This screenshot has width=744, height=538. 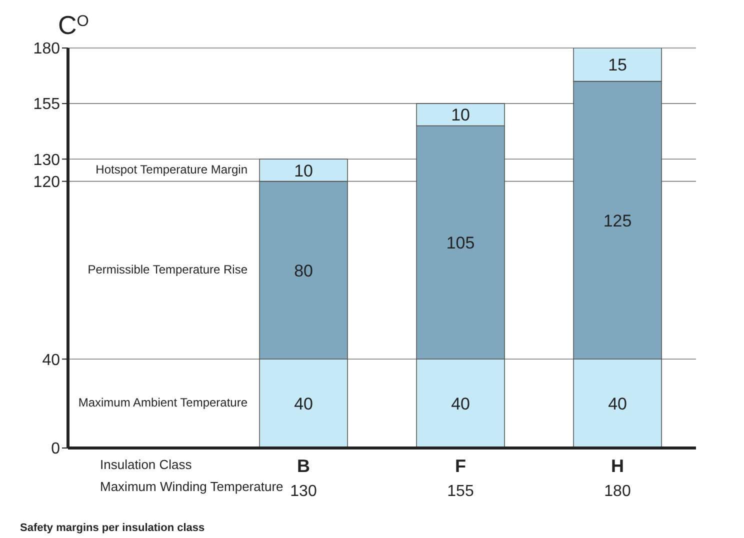 What do you see at coordinates (46, 183) in the screenshot?
I see `y-tick-label: 120` at bounding box center [46, 183].